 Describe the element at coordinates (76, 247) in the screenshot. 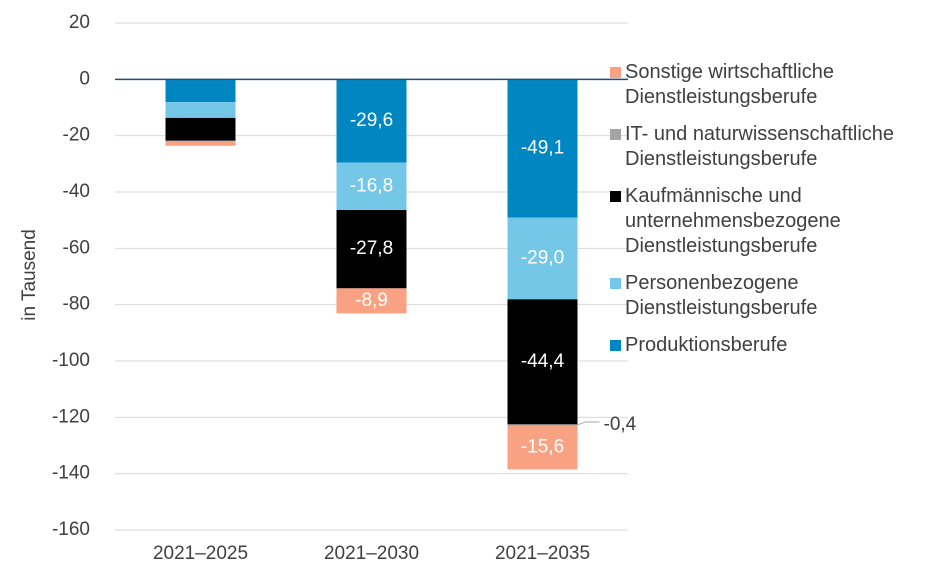

I see `y-tick-label: -60` at that location.